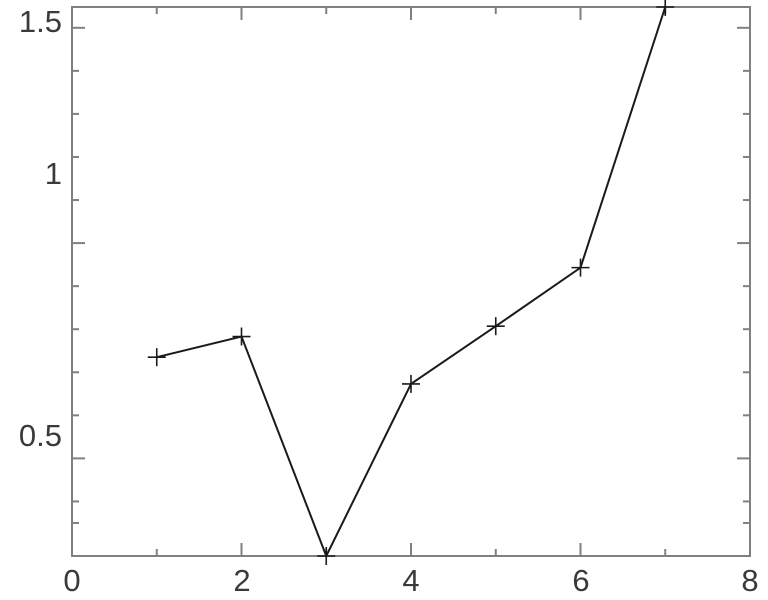 The image size is (768, 600). I want to click on x-tick-label: 0, so click(72, 580).